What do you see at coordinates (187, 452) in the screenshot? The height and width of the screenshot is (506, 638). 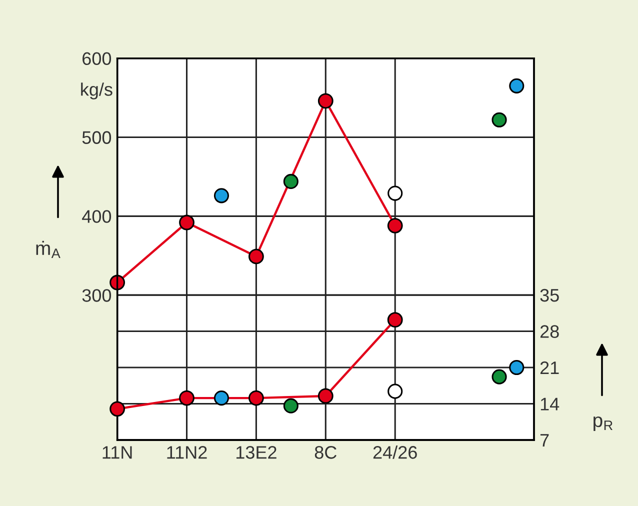 I see `x-tick-label: 11N2` at bounding box center [187, 452].